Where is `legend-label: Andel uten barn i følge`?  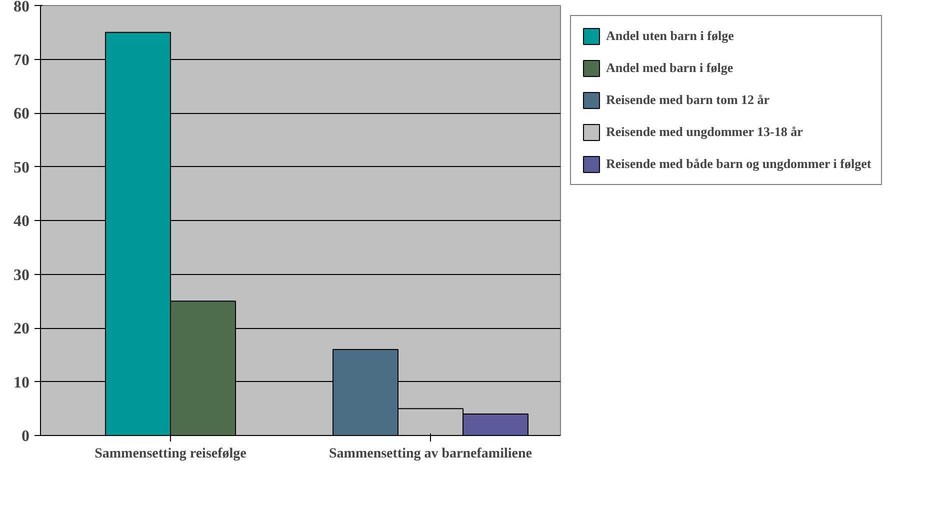 legend-label: Andel uten barn i følge is located at coordinates (670, 36).